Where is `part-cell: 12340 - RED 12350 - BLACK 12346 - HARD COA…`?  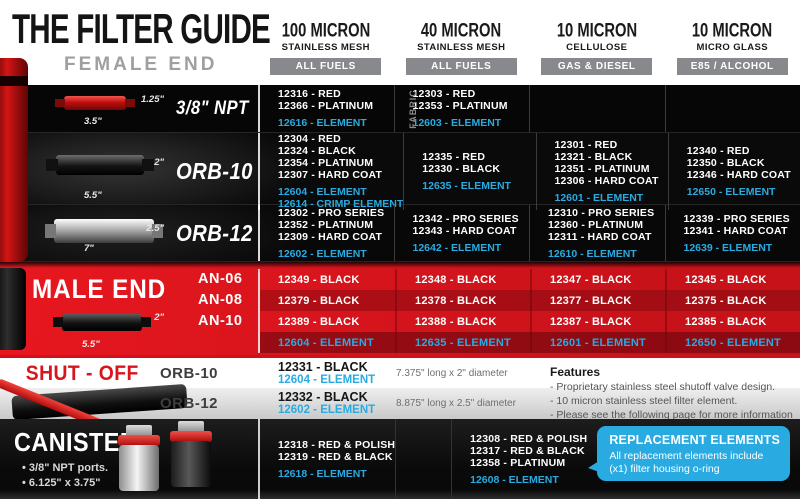 part-cell: 12340 - RED 12350 - BLACK 12346 - HARD COA… is located at coordinates (733, 171).